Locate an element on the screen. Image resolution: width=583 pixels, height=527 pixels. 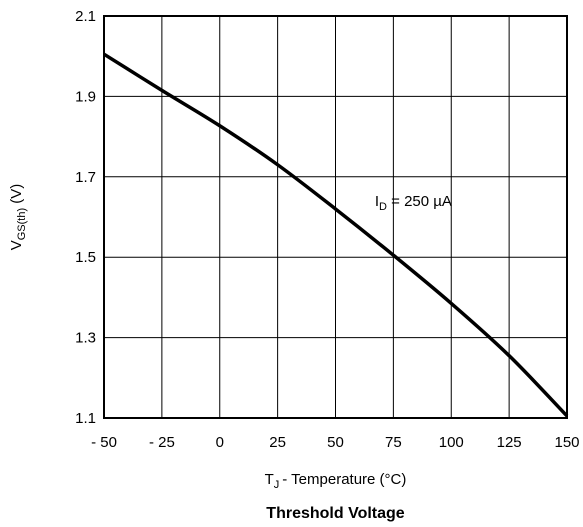
chart-title: Threshold Voltage is located at coordinates (335, 513).